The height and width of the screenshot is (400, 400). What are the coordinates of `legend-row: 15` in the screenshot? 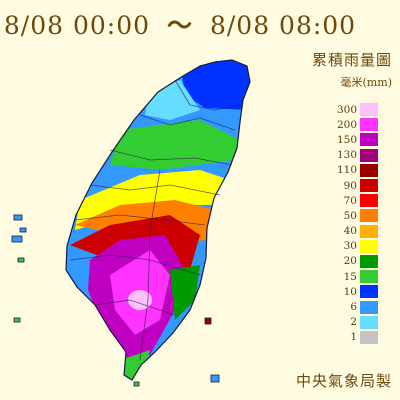 It's located at (357, 276).